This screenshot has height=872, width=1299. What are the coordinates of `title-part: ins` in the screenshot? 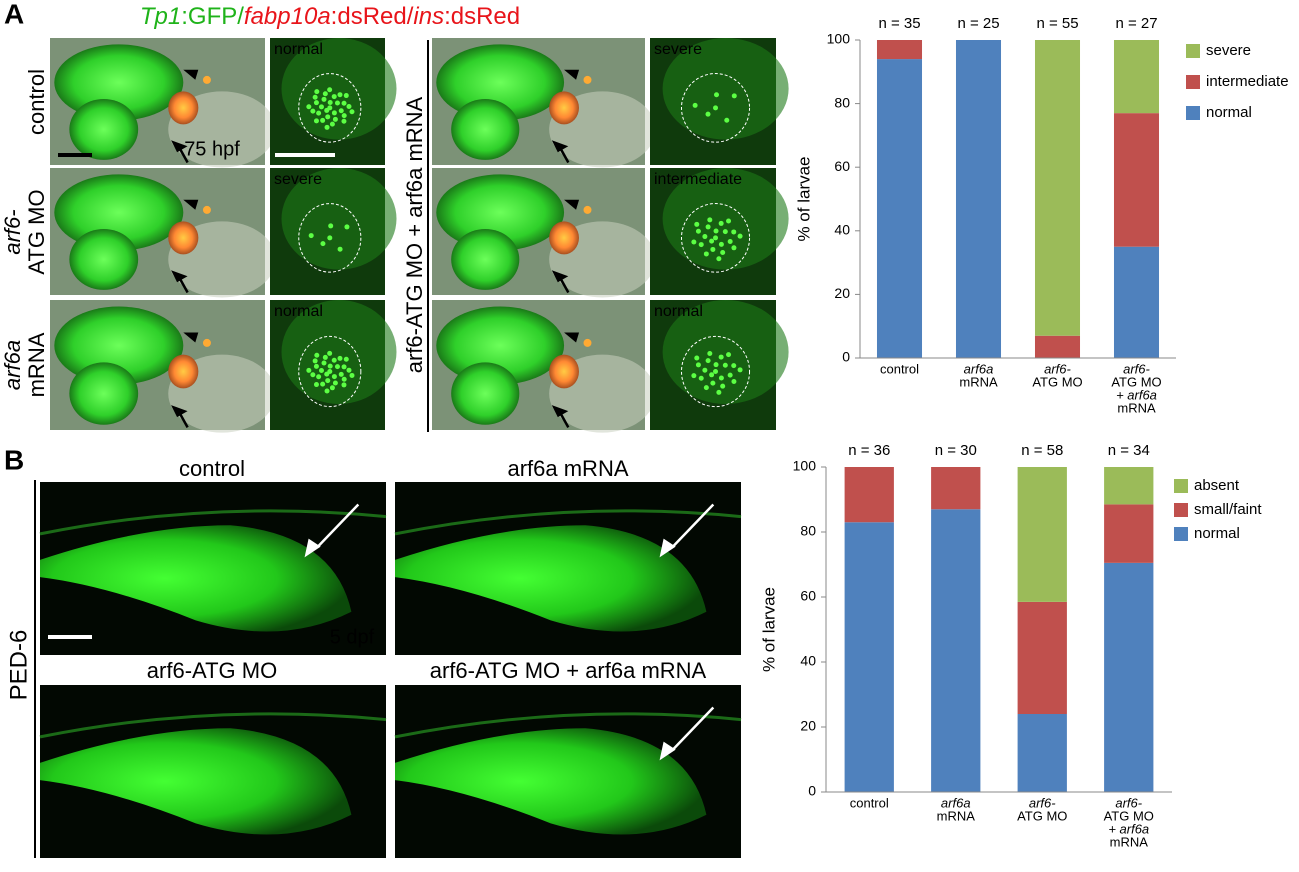 It's located at (428, 16).